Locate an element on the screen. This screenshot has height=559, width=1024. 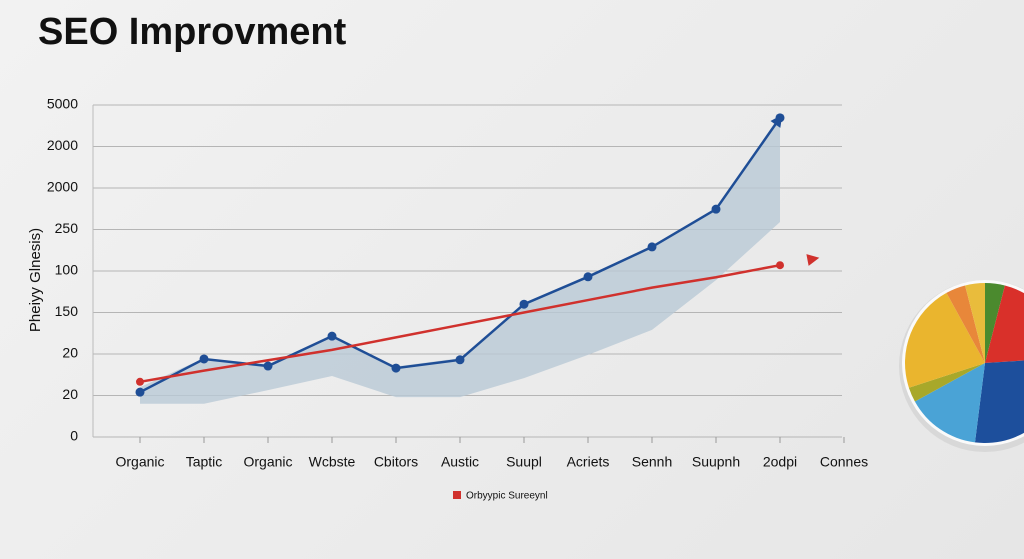
y-tick-label: 5000 is located at coordinates (62, 104).